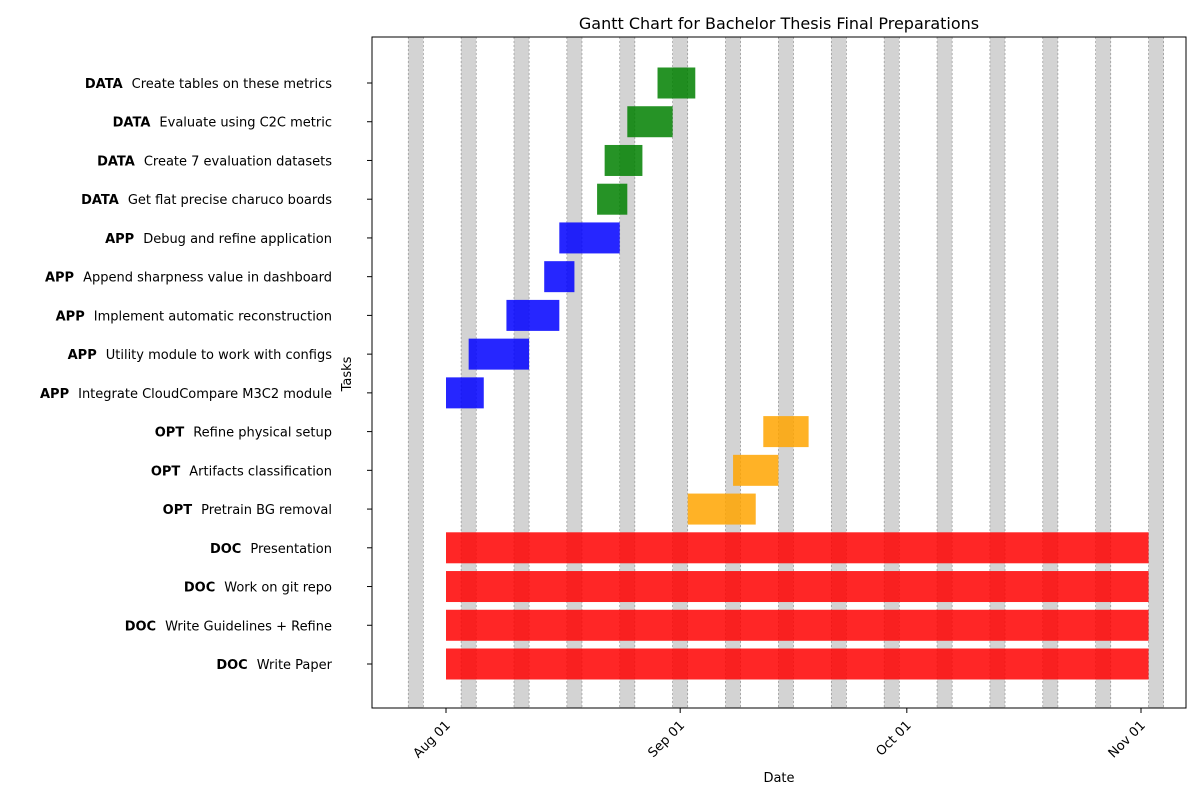  Describe the element at coordinates (291, 549) in the screenshot. I see `task-name: Presentation` at that location.